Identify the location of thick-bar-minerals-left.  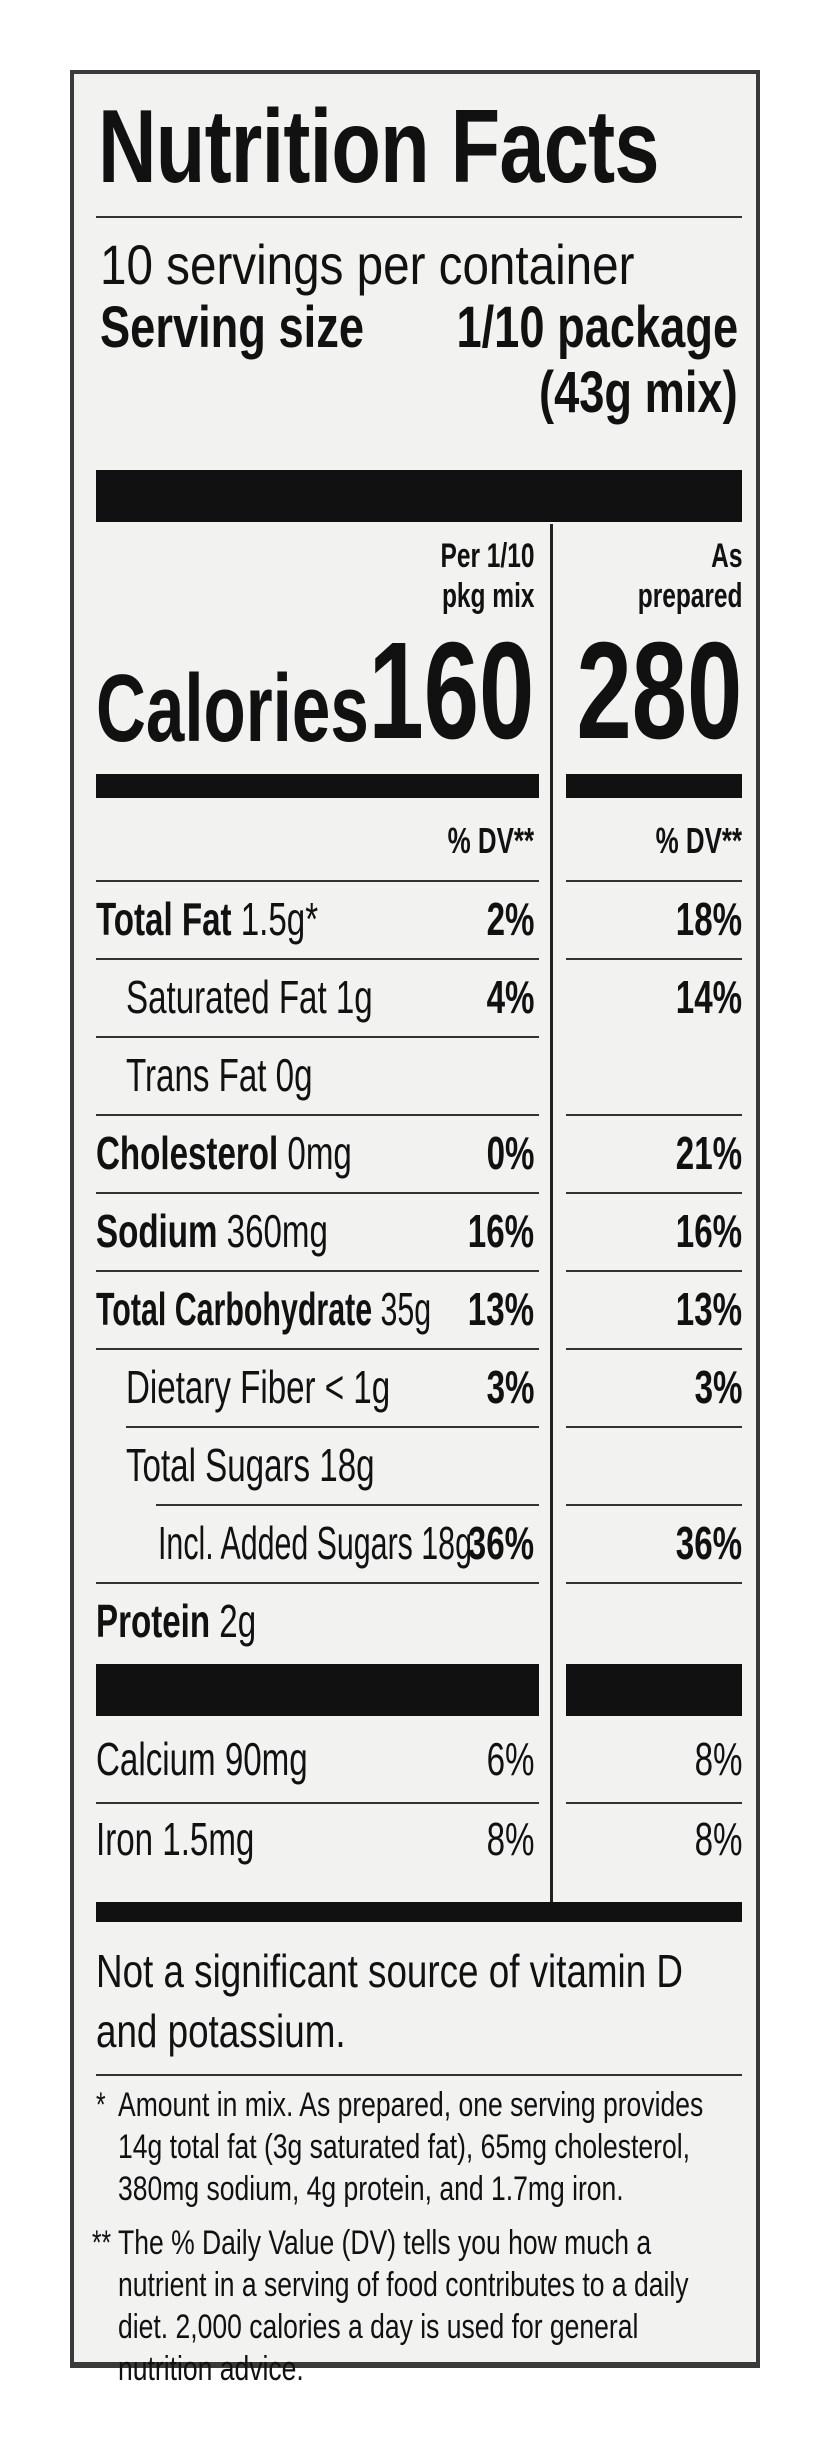
(317, 1690).